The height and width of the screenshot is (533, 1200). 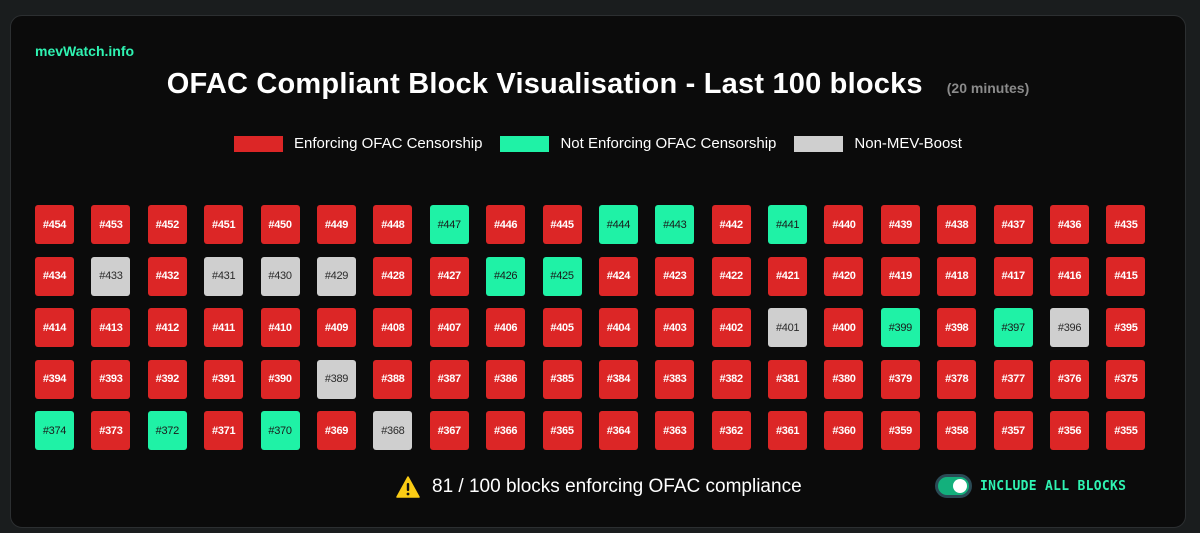 I want to click on block-441: #441, so click(x=788, y=224).